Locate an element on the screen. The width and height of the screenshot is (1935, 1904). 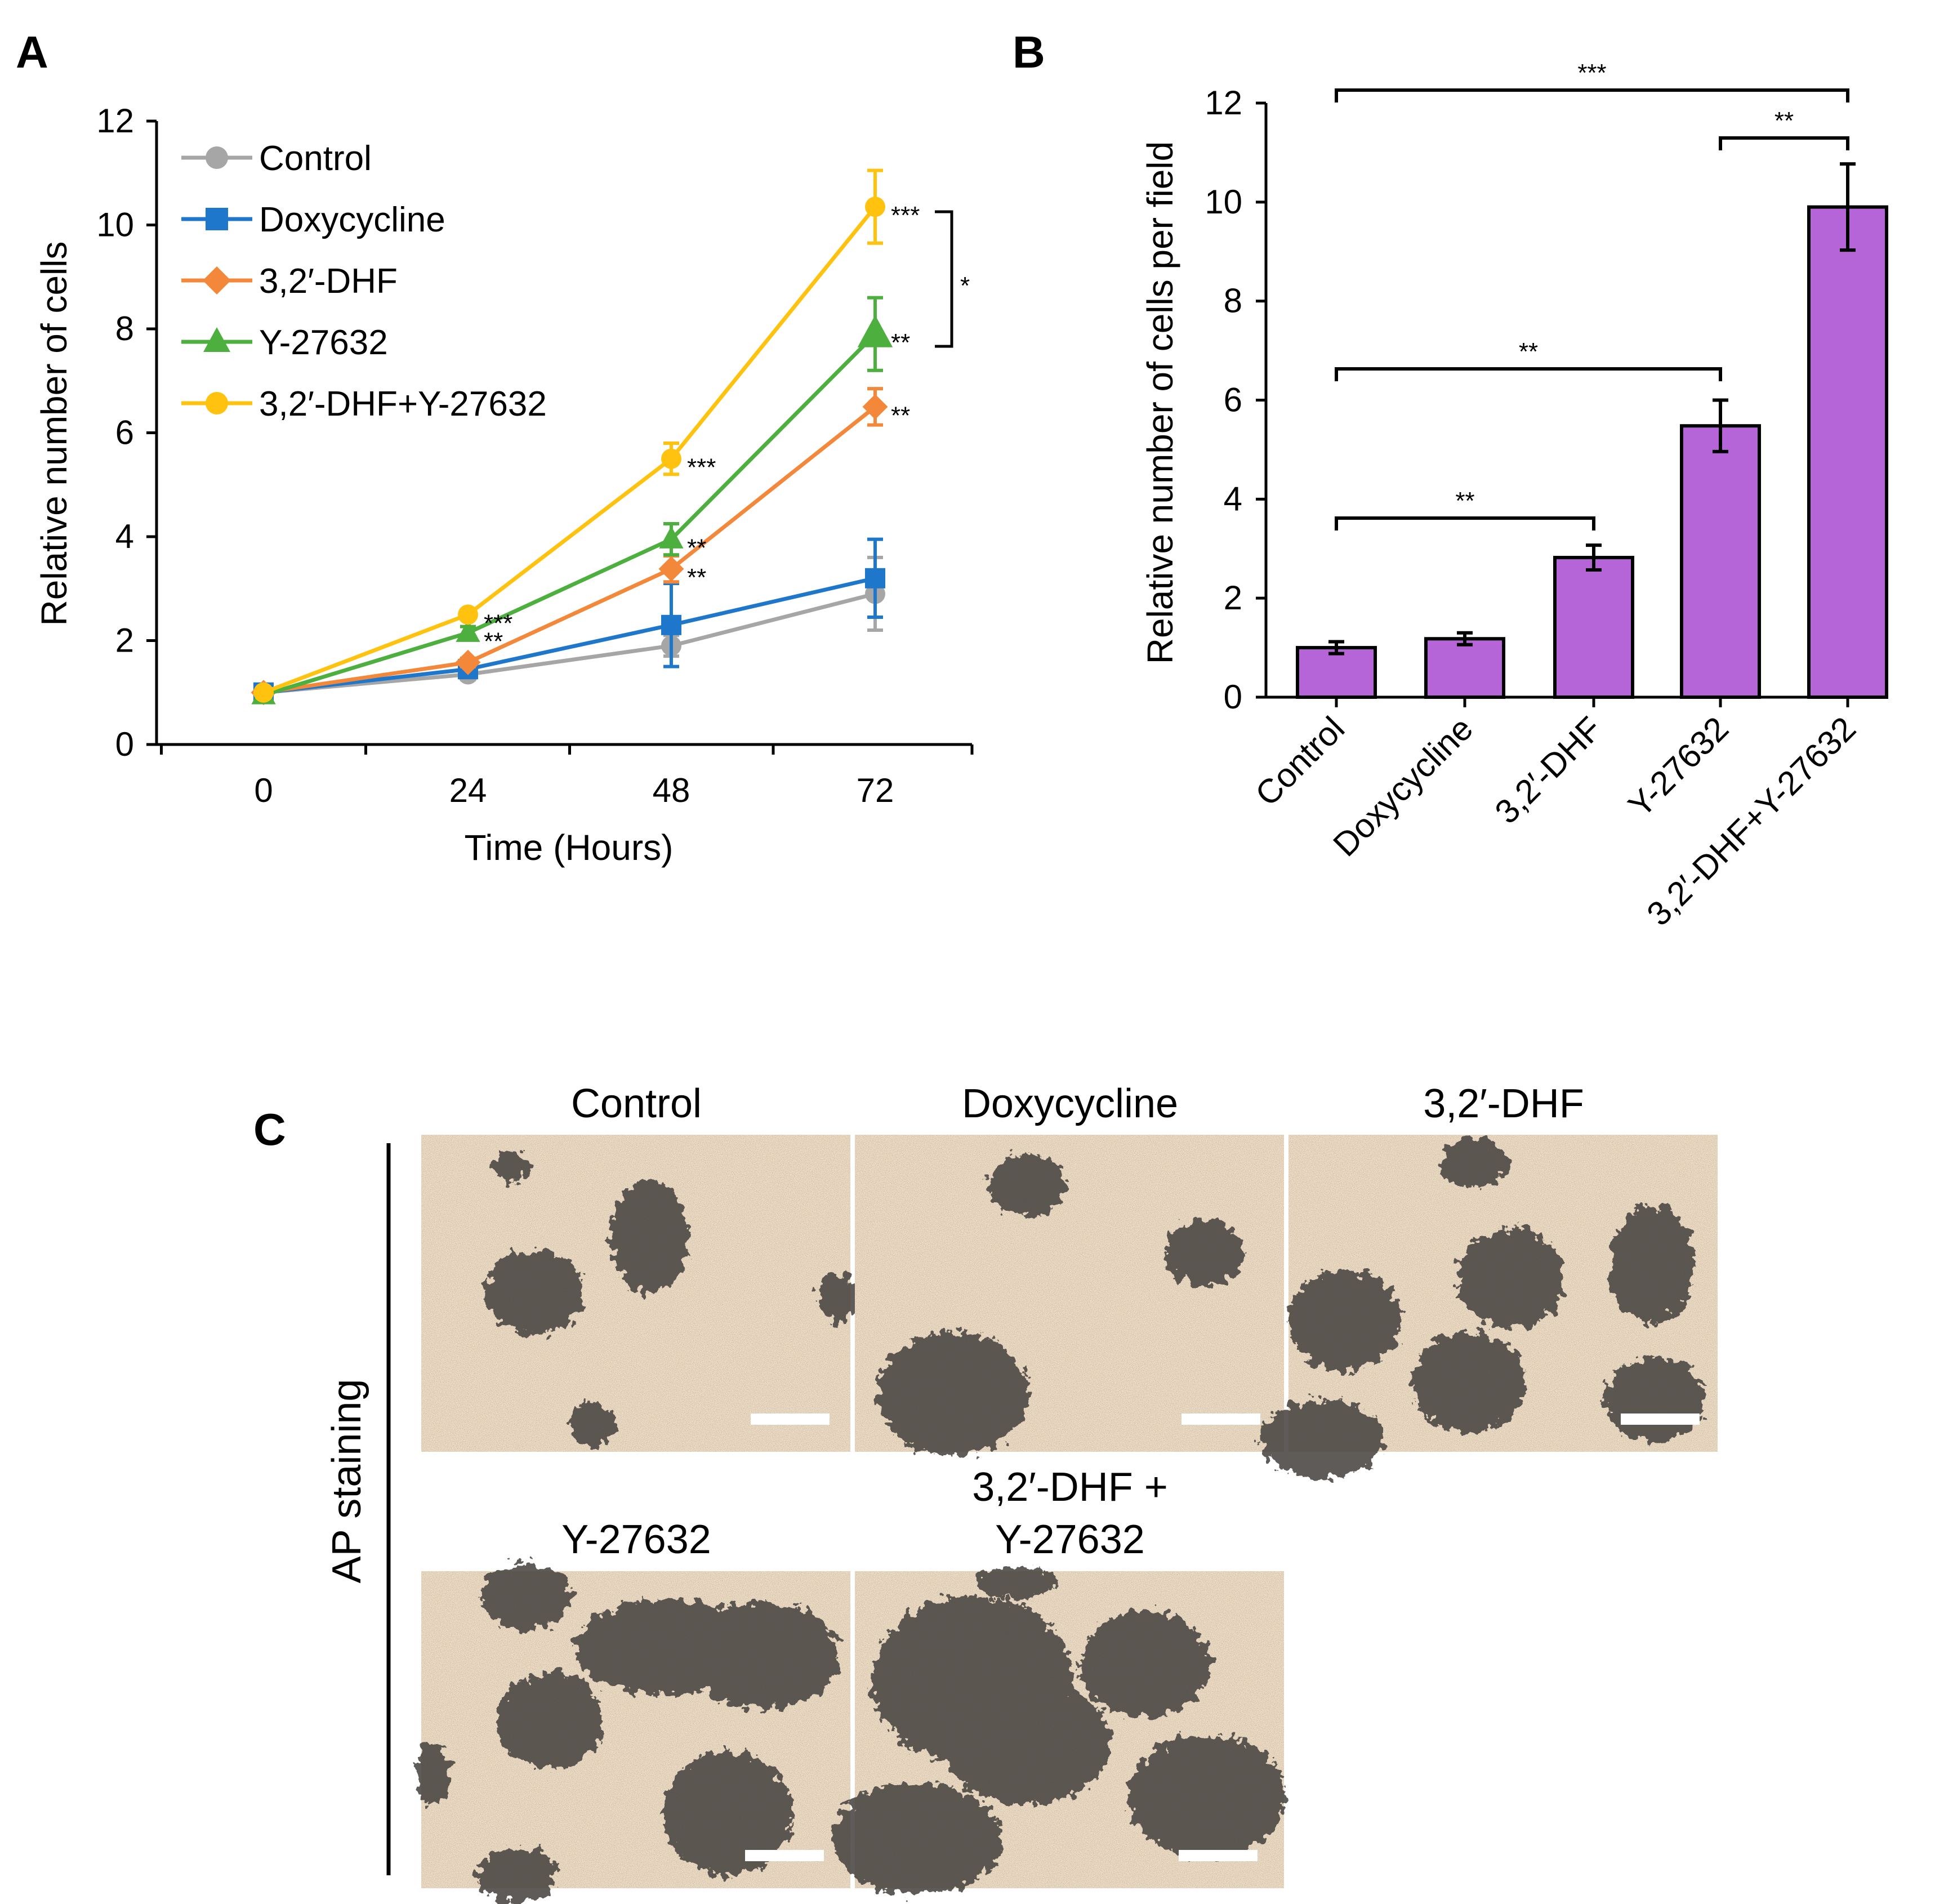
a-x-tick-label: 48 is located at coordinates (672, 790).